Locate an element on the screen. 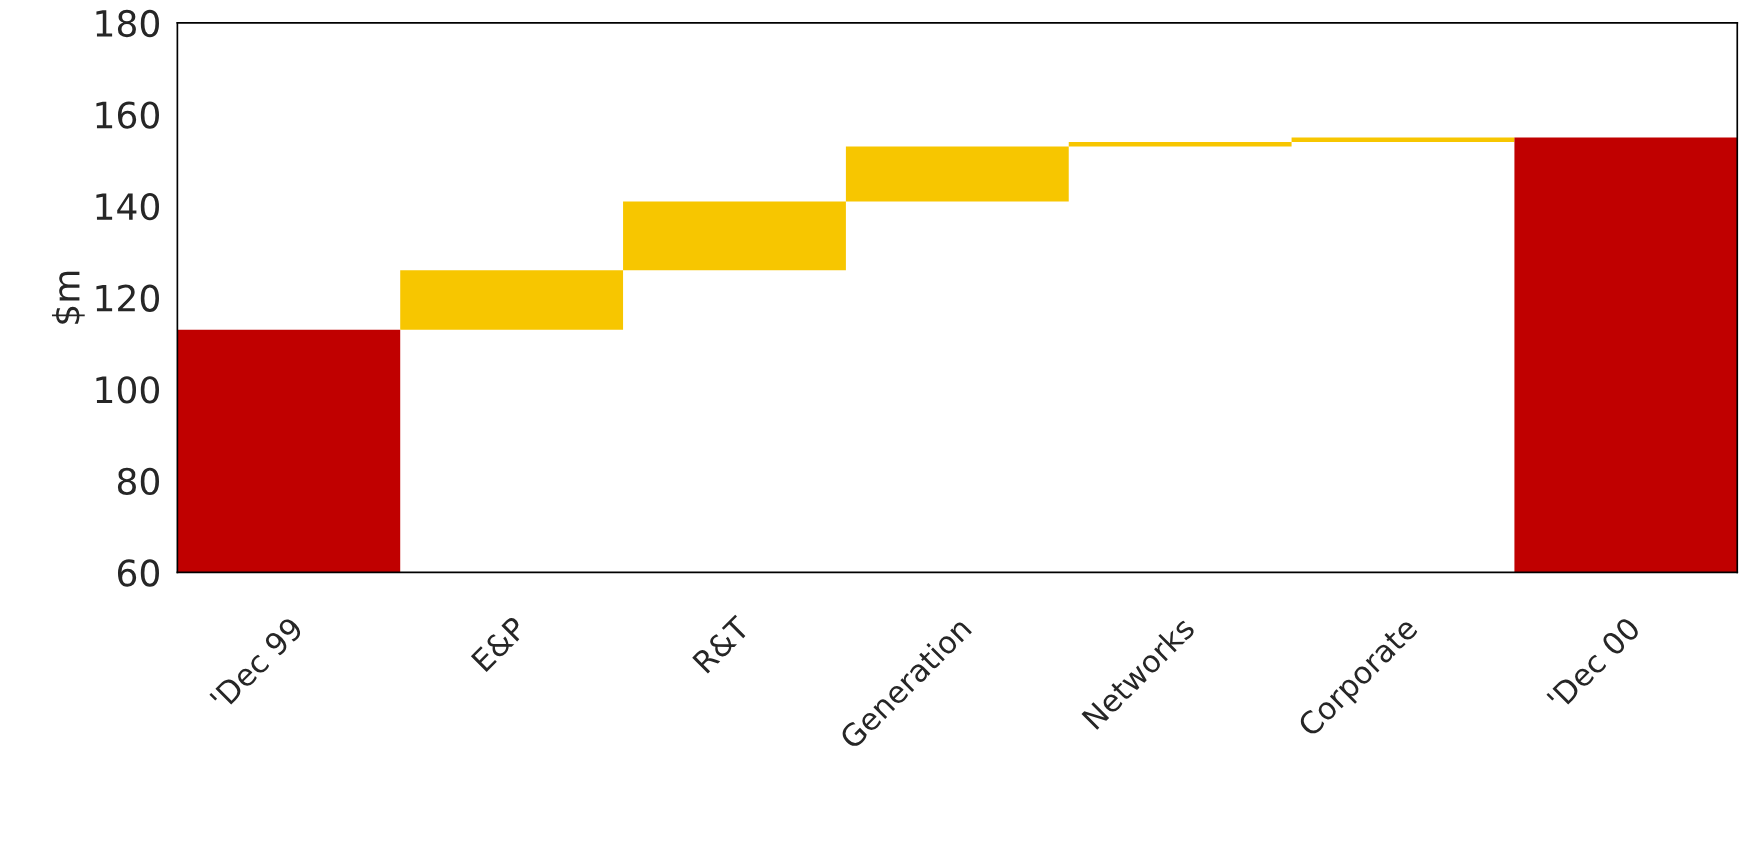  y-tick-label: 180 is located at coordinates (128, 23).